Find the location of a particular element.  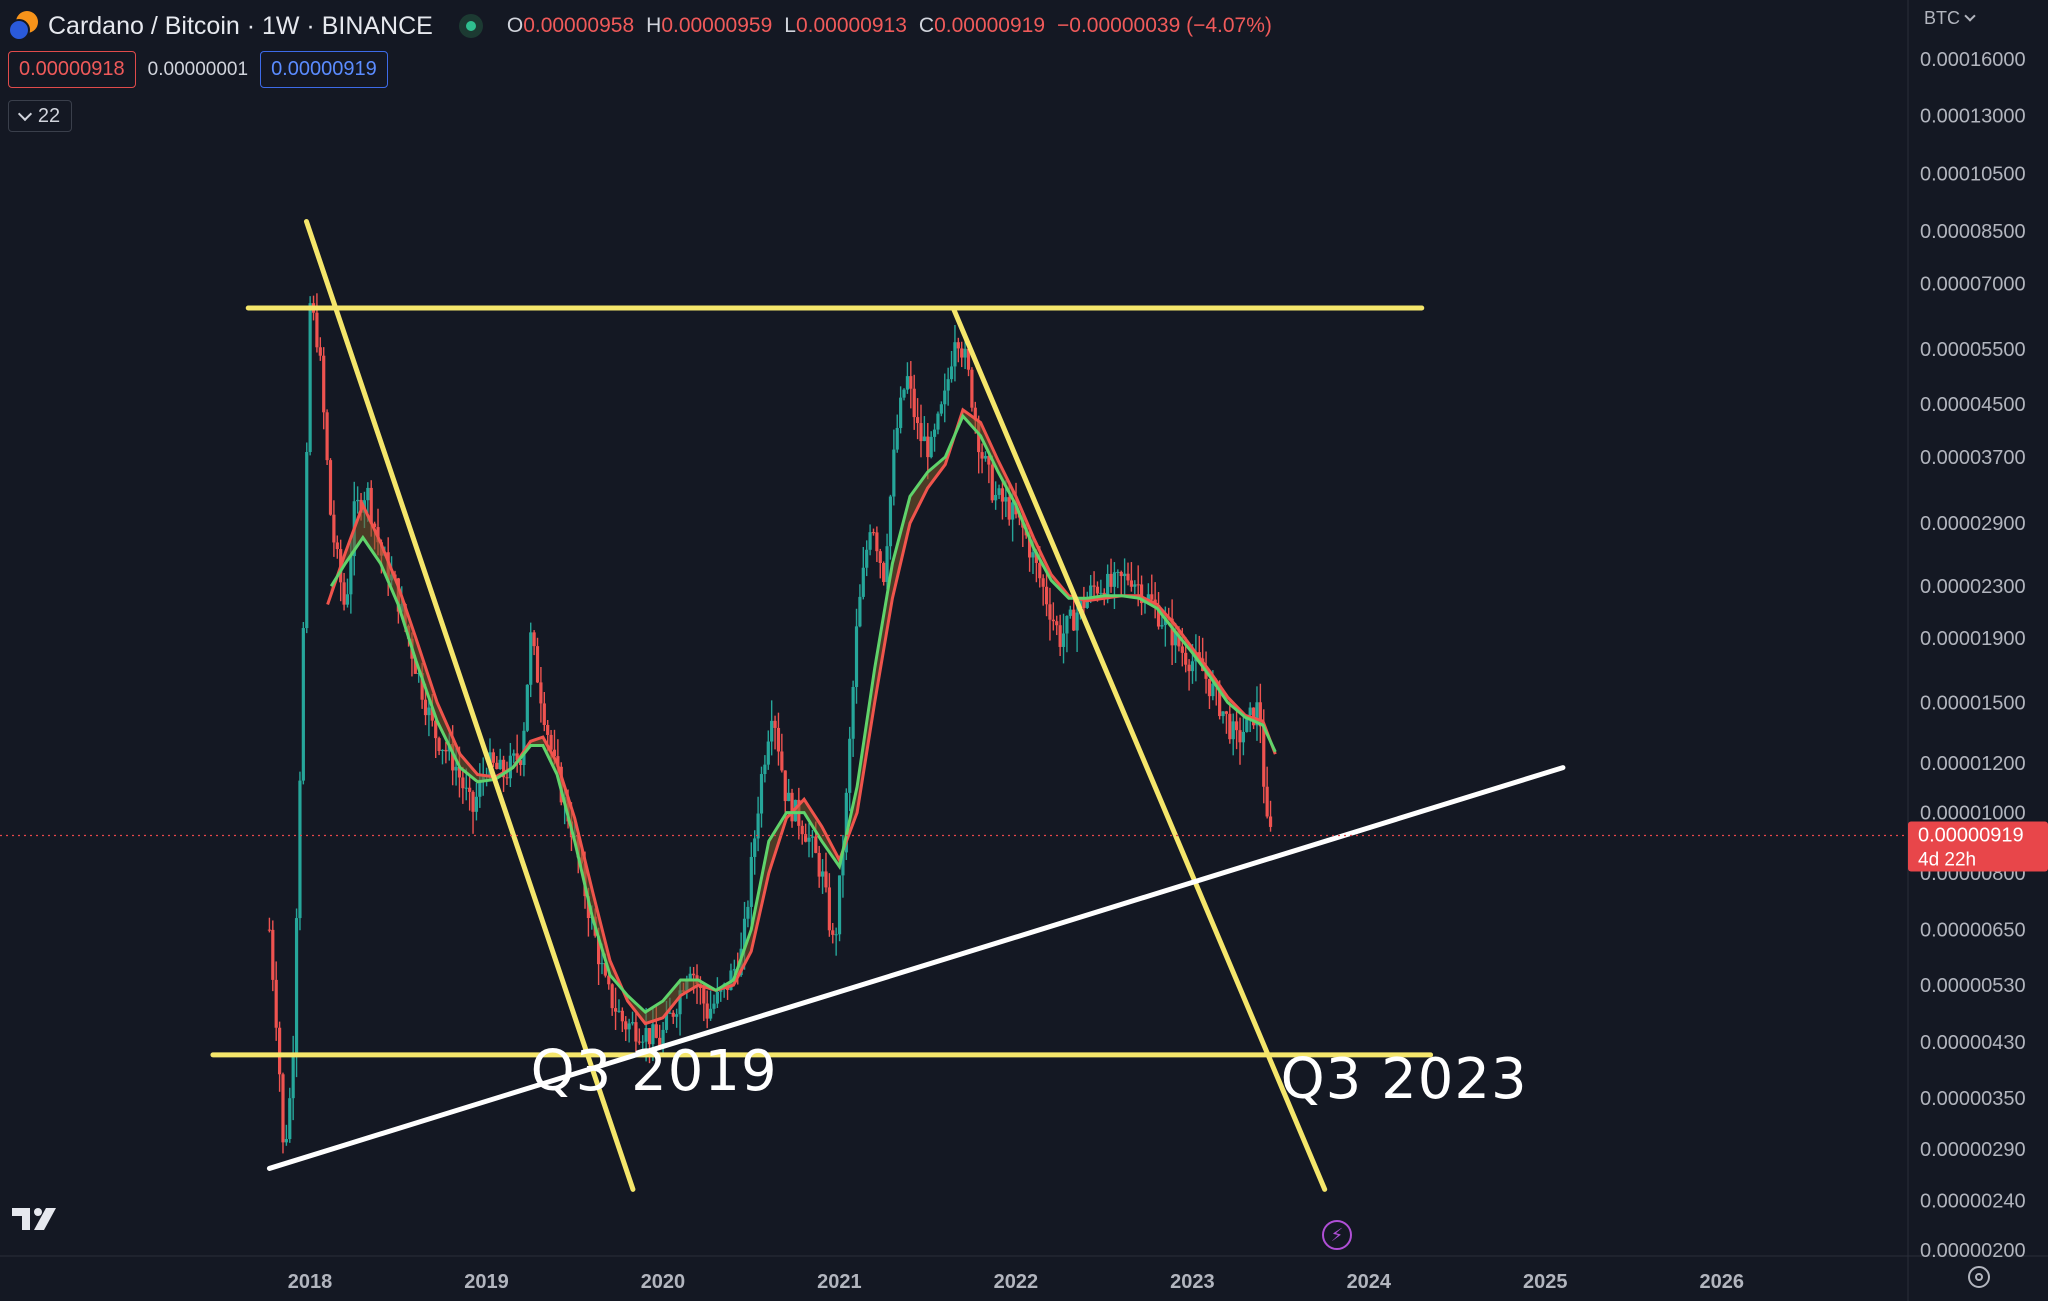

trendline-descending-2018 is located at coordinates (469, 705).